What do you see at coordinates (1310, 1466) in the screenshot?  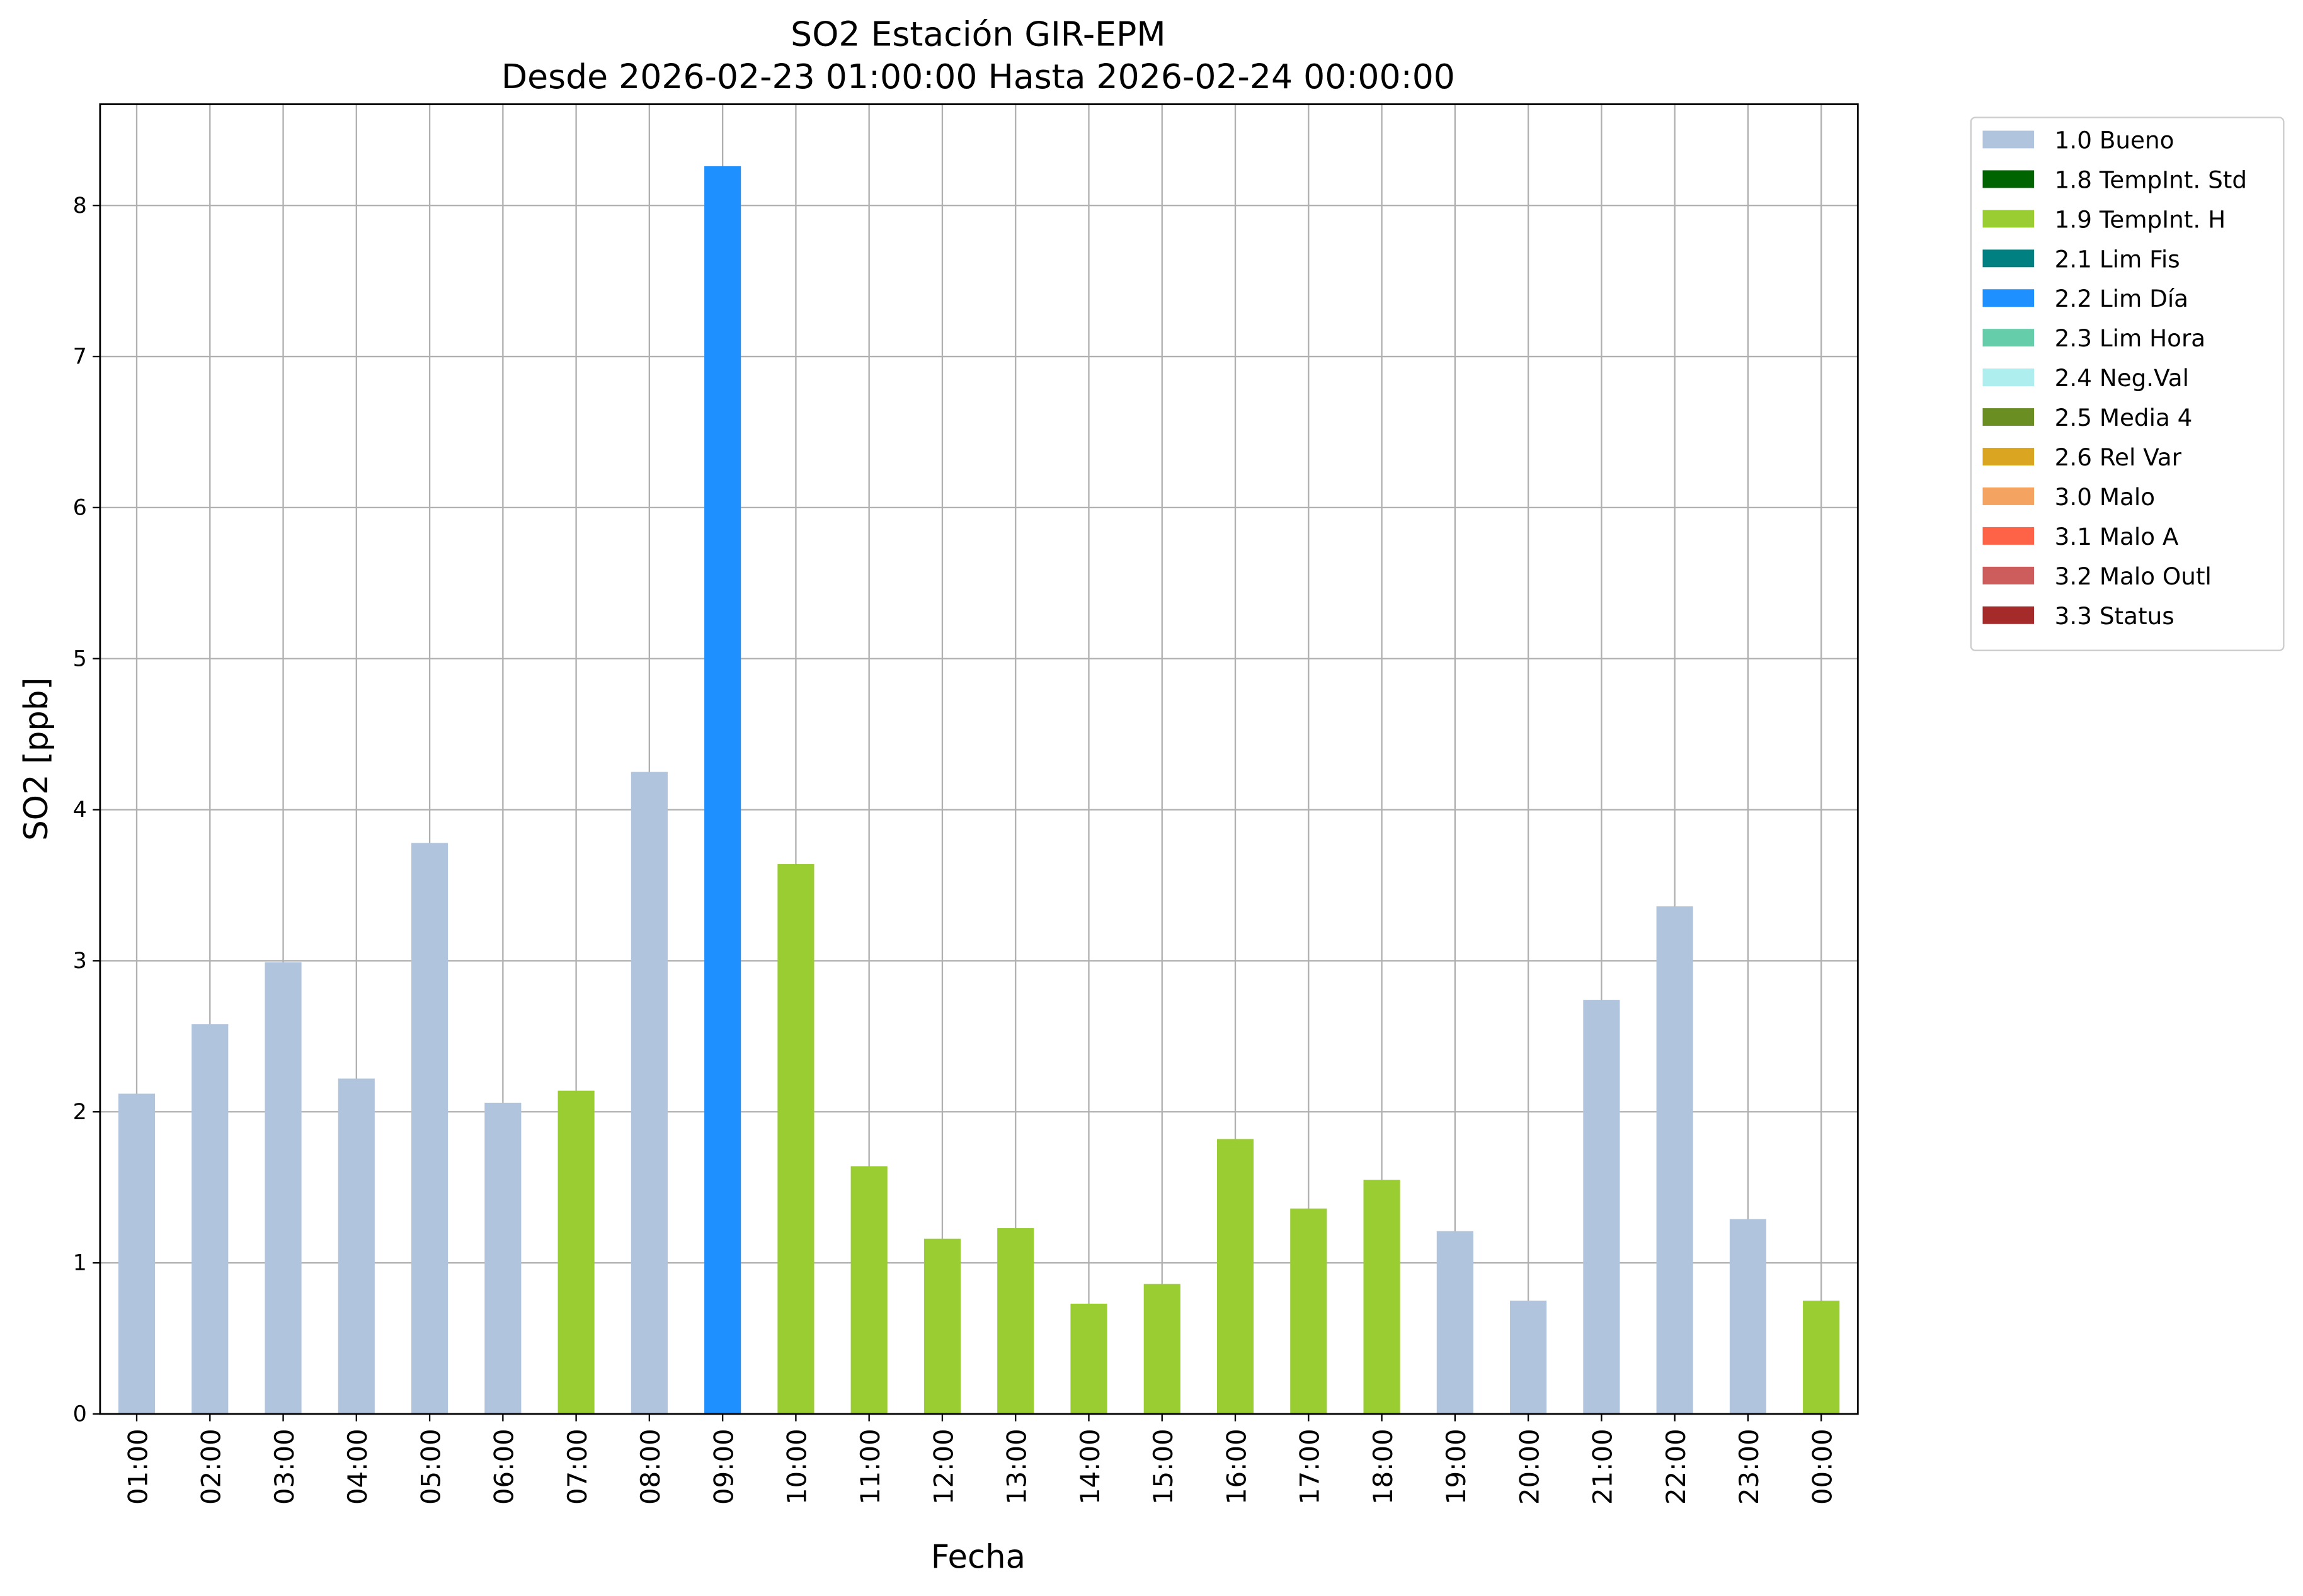 I see `x-tick-label: 17:00` at bounding box center [1310, 1466].